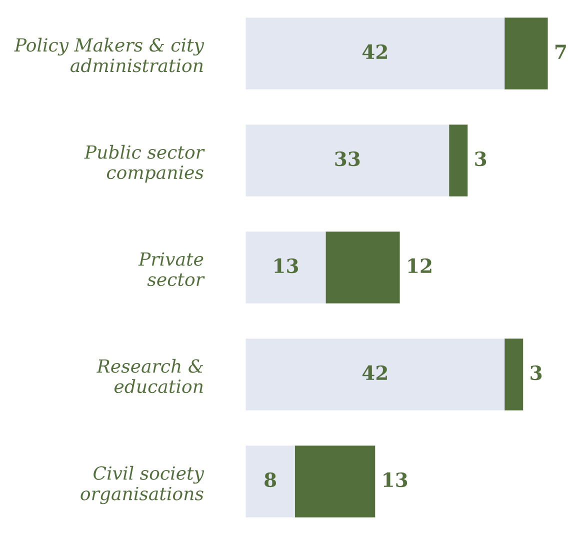 This screenshot has height=535, width=578. Describe the element at coordinates (560, 51) in the screenshot. I see `data-label: 7` at that location.